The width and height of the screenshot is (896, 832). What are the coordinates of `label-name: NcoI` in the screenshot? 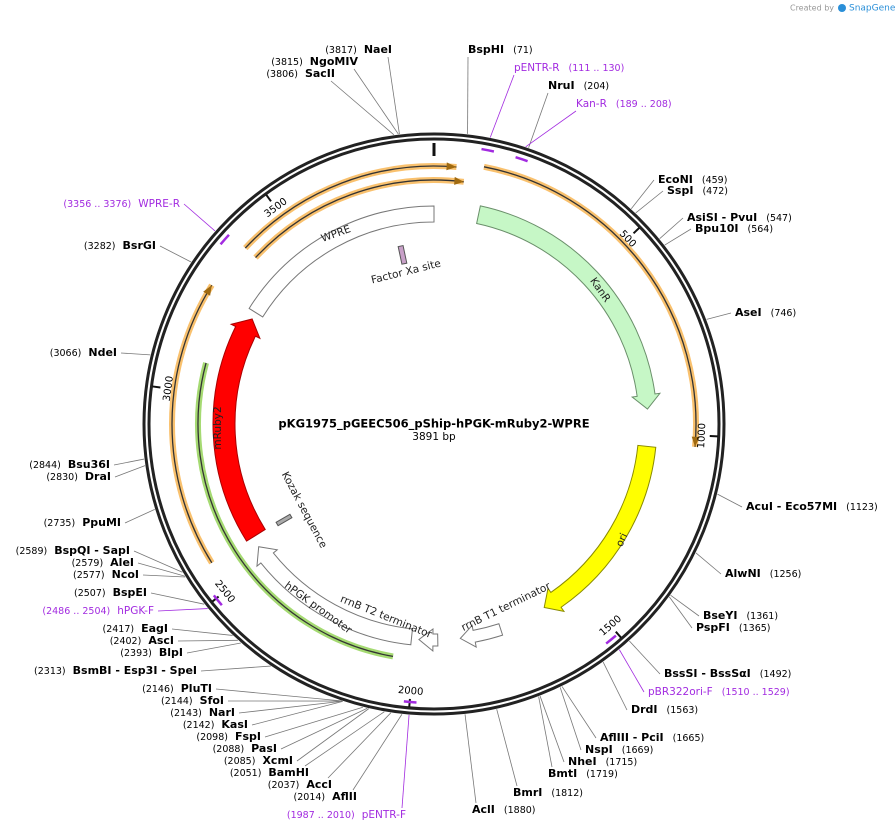 It's located at (125, 574).